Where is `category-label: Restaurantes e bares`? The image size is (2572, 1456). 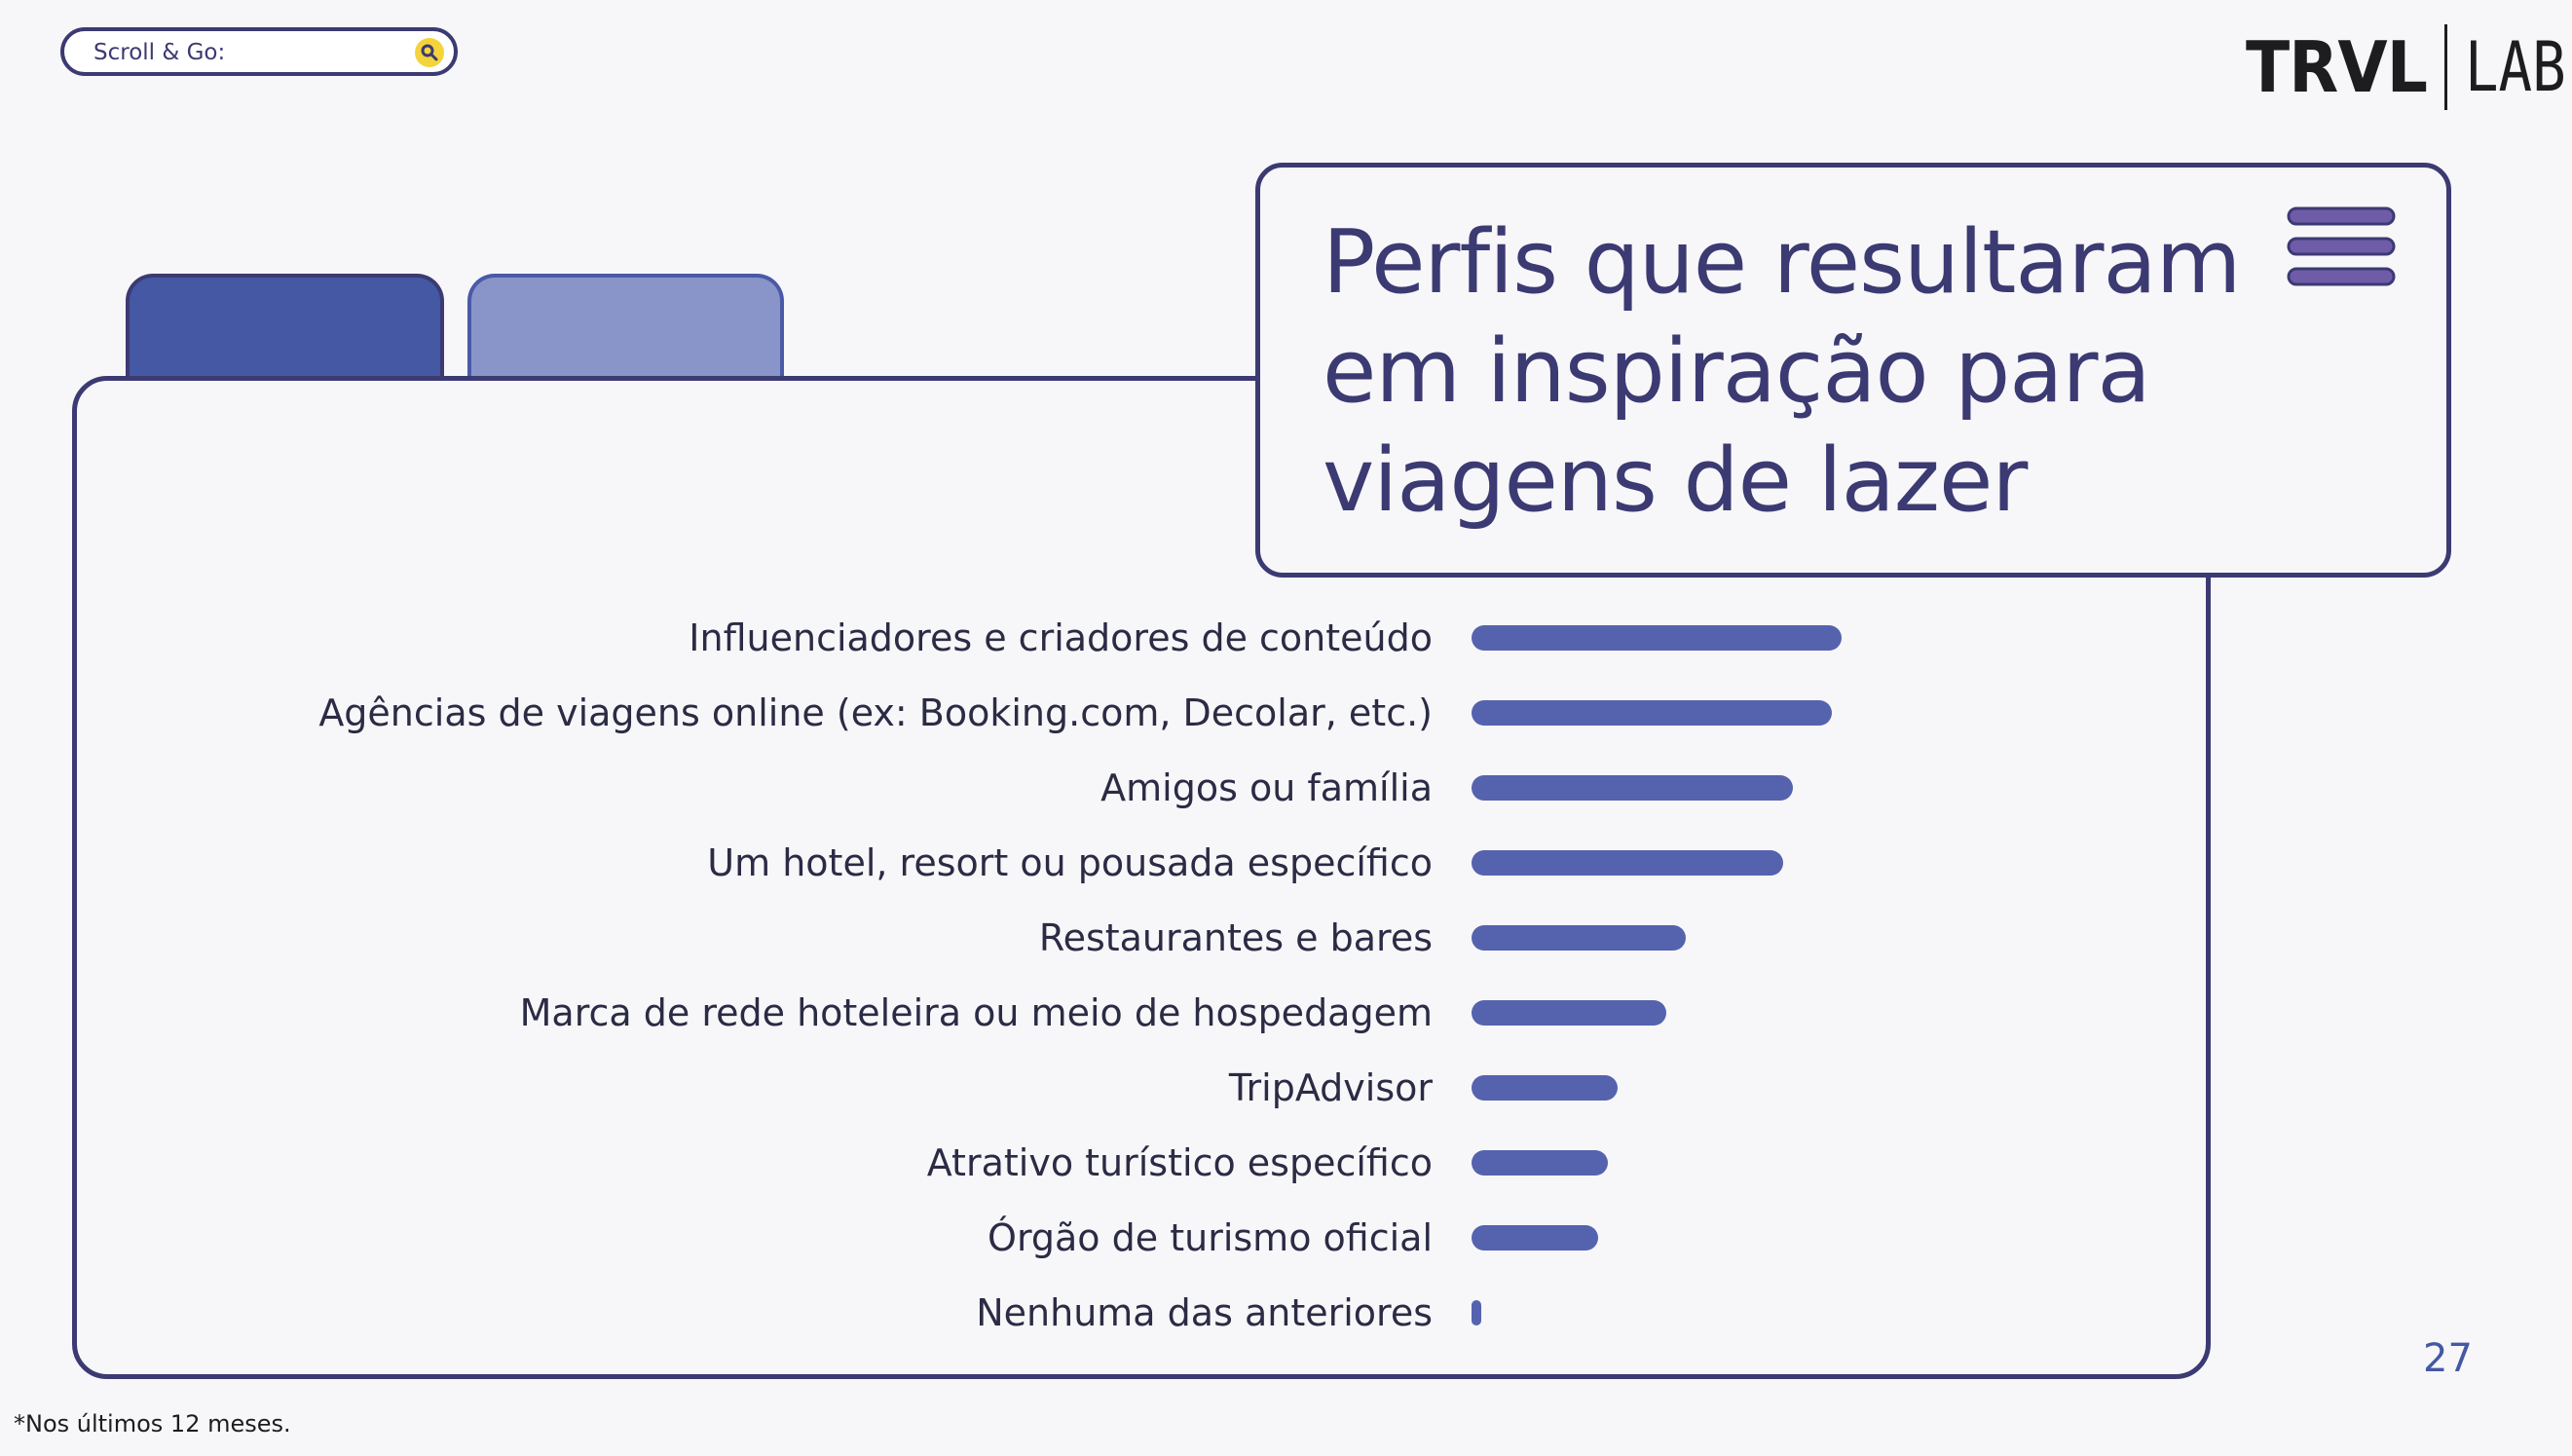
category-label: Restaurantes e bares is located at coordinates (1235, 937).